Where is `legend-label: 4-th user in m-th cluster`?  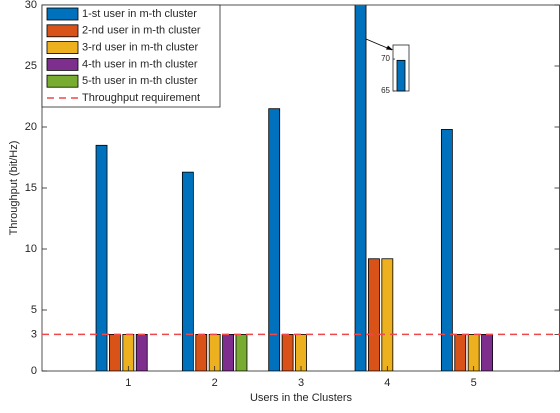 legend-label: 4-th user in m-th cluster is located at coordinates (140, 64).